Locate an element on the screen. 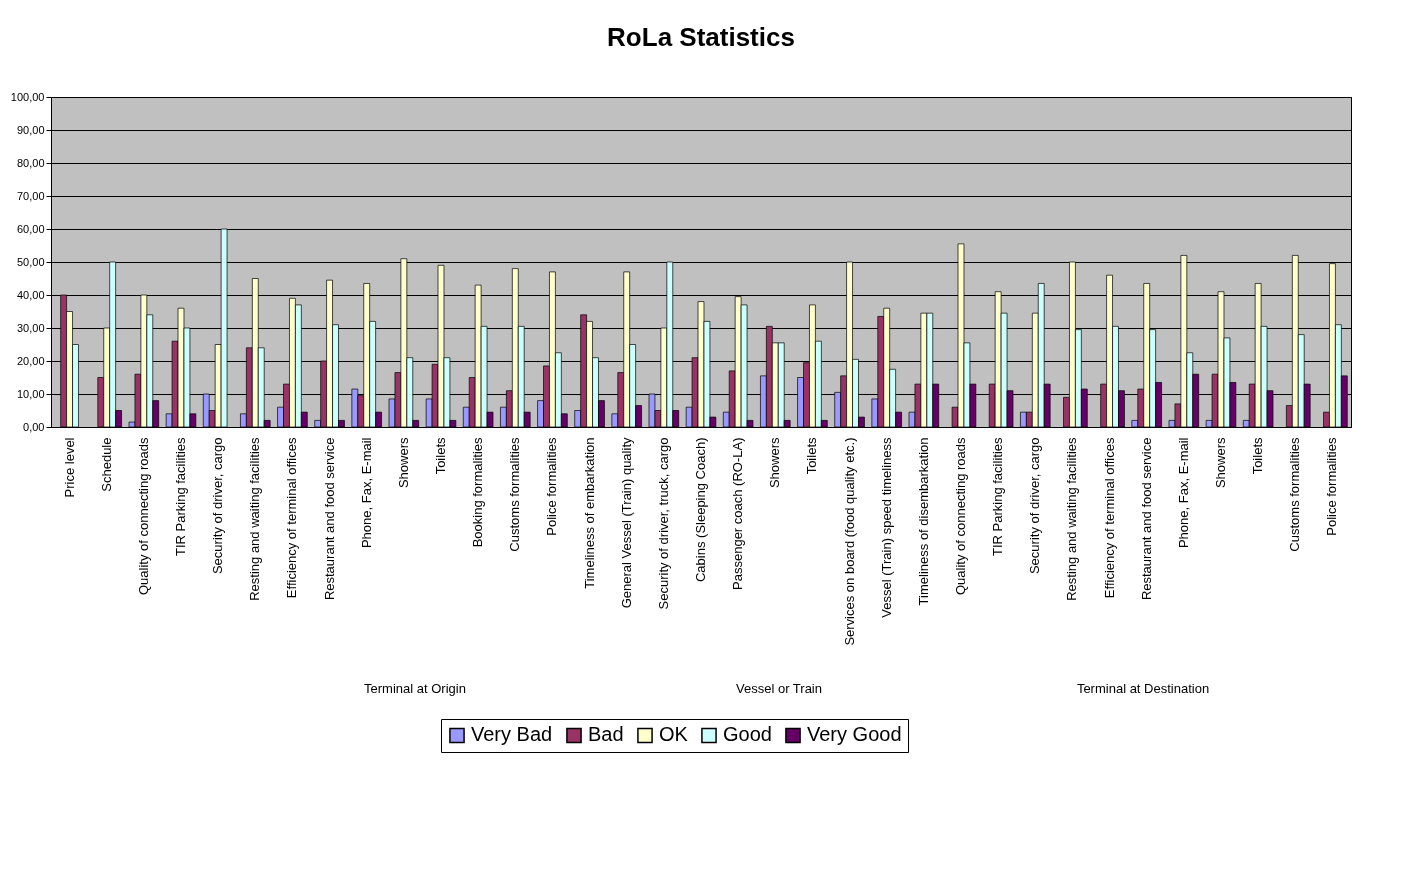 The image size is (1402, 870). x-tick-label: Timeliness of embarkation is located at coordinates (589, 513).